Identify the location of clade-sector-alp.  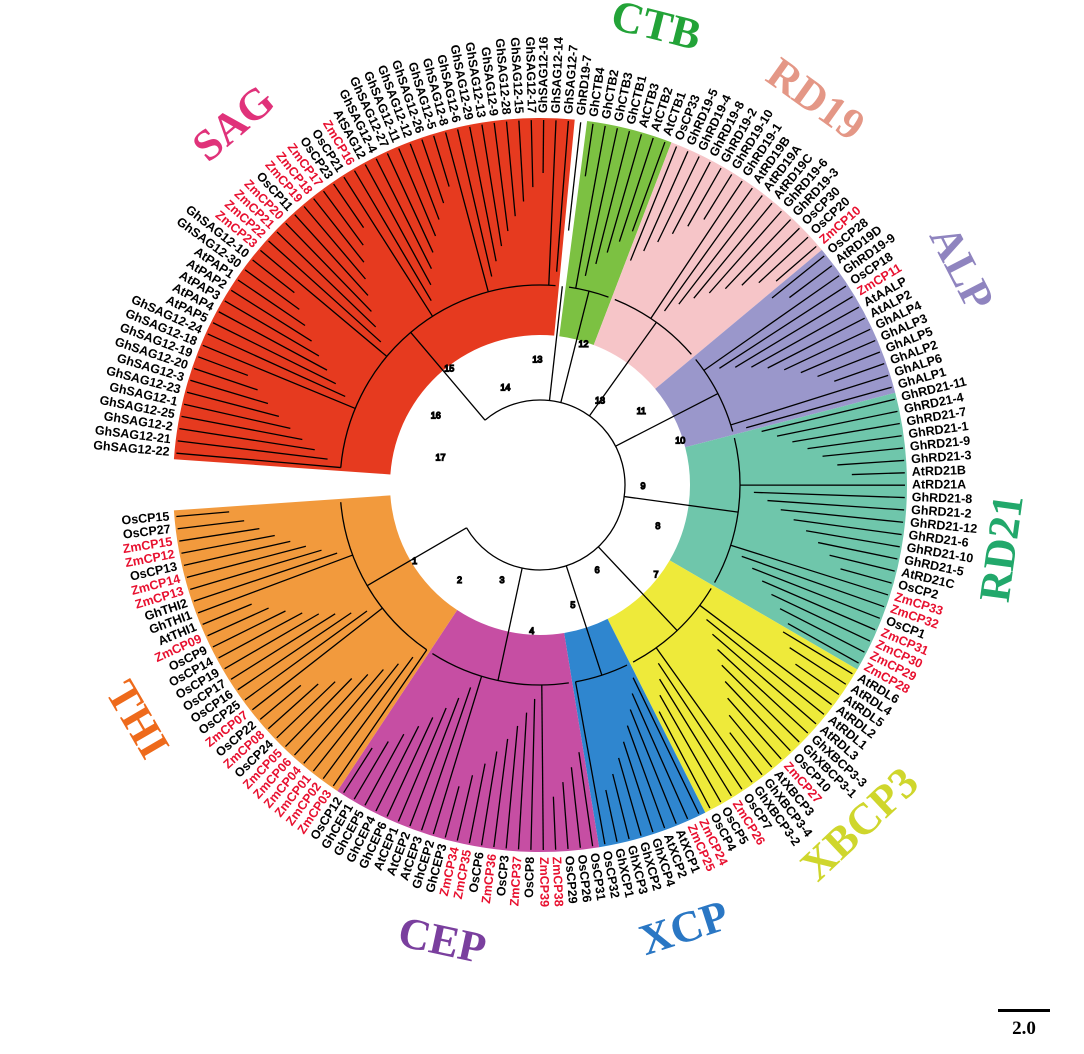
(775, 348).